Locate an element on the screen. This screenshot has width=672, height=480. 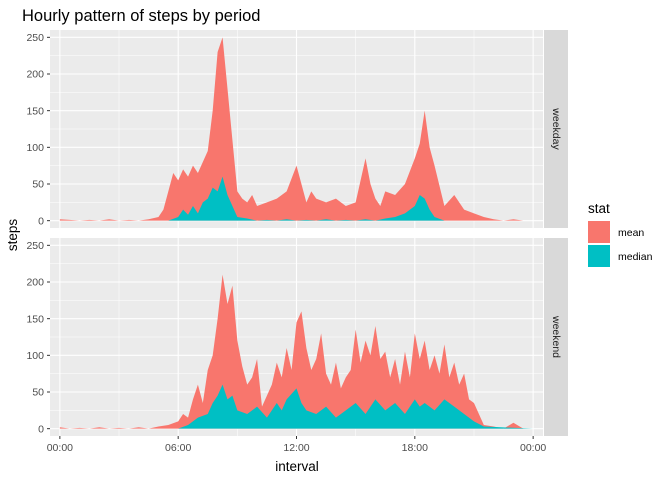
legend-label-median: median is located at coordinates (635, 257).